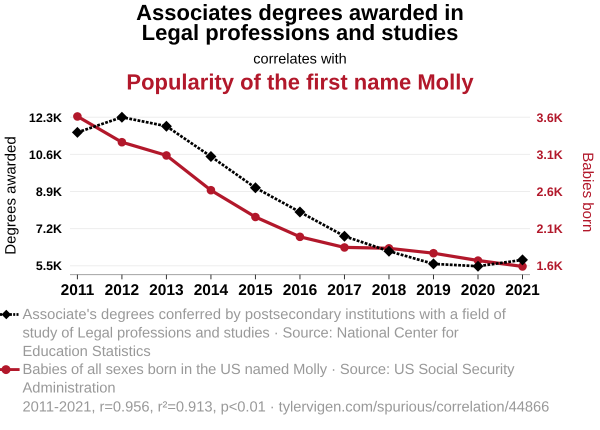  I want to click on svg-text: 2018, so click(389, 290).